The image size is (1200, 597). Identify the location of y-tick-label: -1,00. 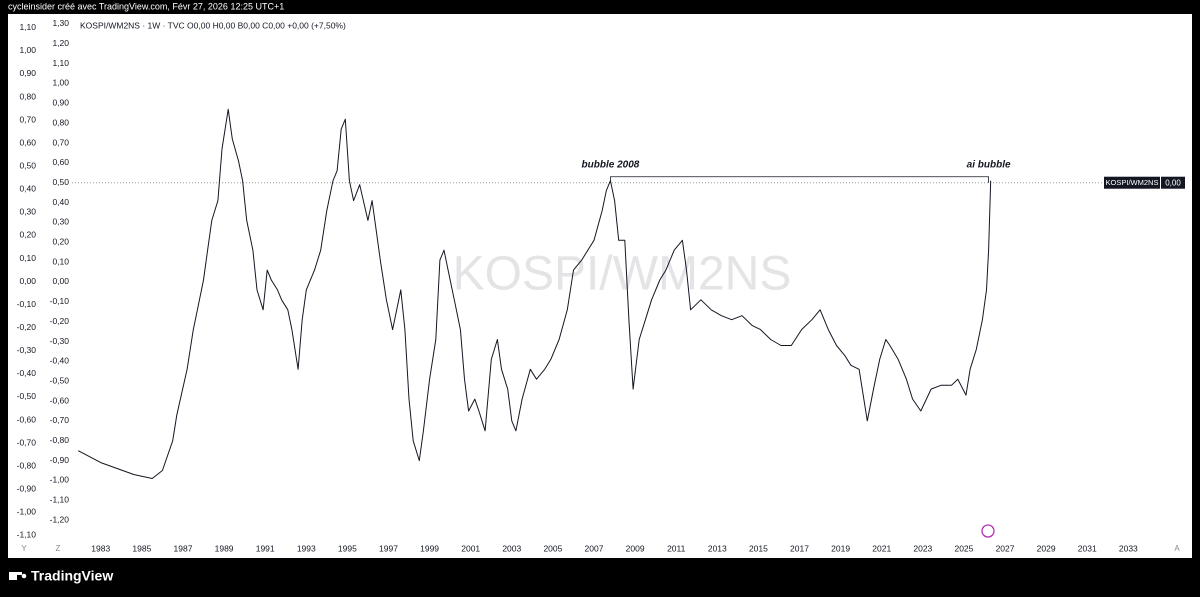
(60, 480).